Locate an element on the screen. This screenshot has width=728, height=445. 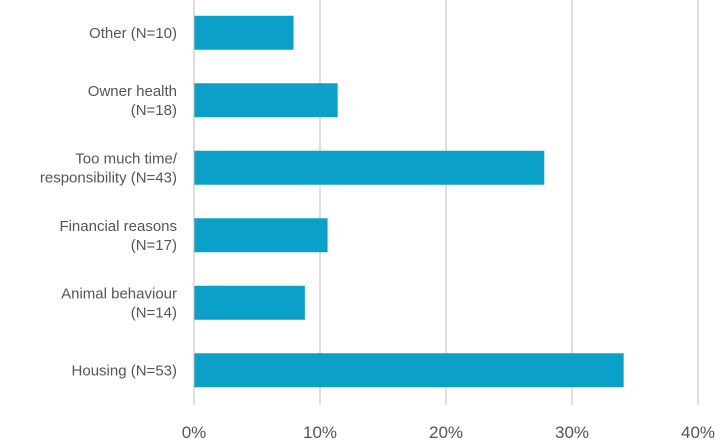
x-tick-label: 10% is located at coordinates (320, 432).